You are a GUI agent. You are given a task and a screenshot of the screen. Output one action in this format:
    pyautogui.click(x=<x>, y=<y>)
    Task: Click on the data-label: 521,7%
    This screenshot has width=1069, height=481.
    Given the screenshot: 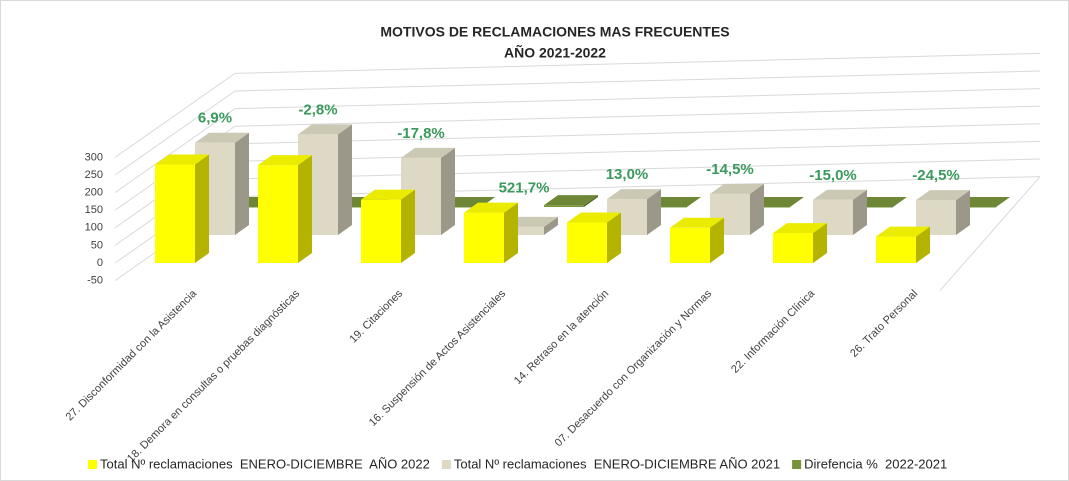 What is the action you would take?
    pyautogui.click(x=524, y=188)
    